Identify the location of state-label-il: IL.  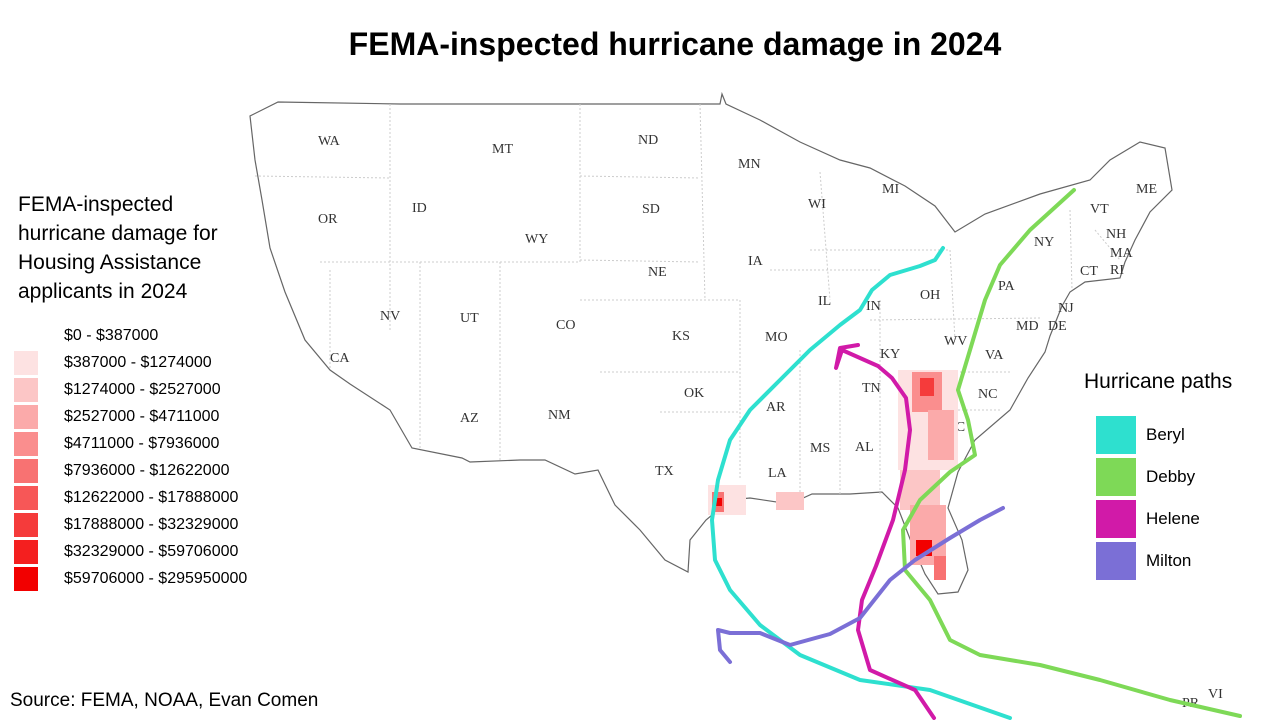
(824, 301).